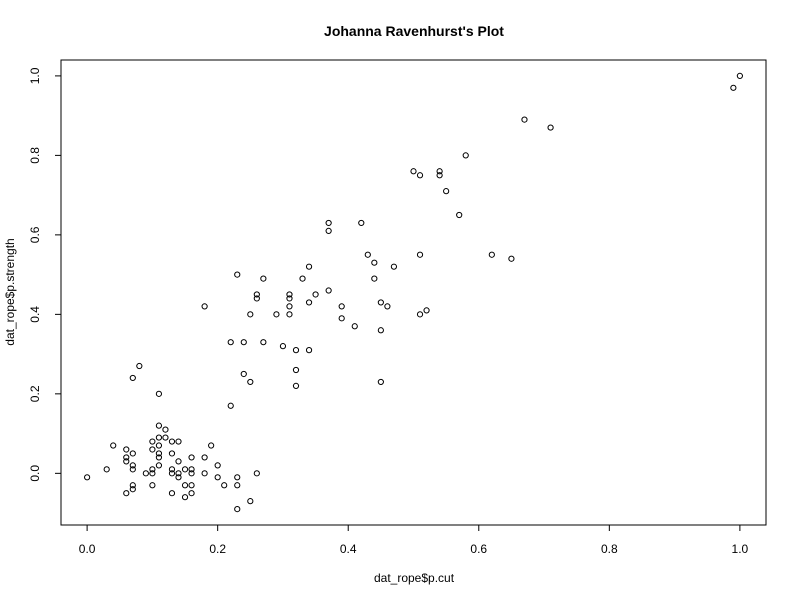 This screenshot has width=800, height=600. I want to click on x-tick-label: 0.8, so click(609, 549).